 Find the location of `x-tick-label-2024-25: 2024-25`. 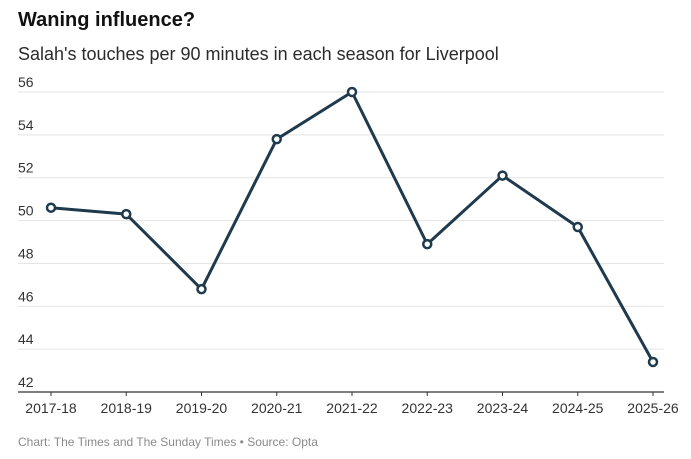

x-tick-label-2024-25: 2024-25 is located at coordinates (578, 408).